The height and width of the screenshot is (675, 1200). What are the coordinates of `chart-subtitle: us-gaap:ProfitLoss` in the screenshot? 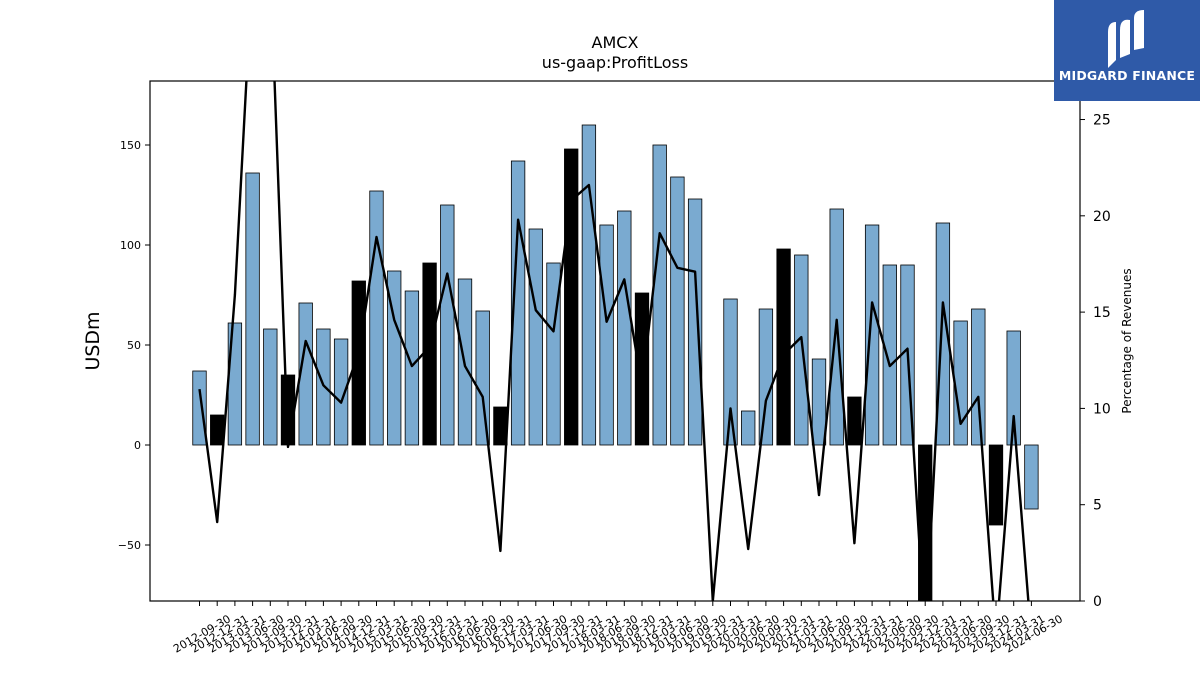 It's located at (615, 62).